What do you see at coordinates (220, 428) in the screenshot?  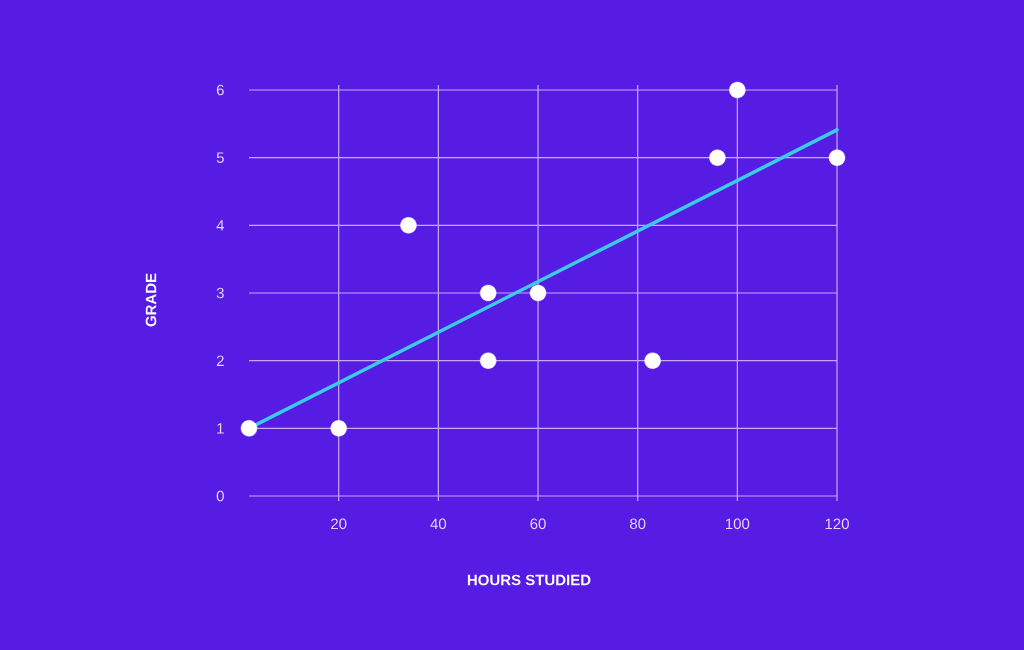 I see `y-tick-label: 1` at bounding box center [220, 428].